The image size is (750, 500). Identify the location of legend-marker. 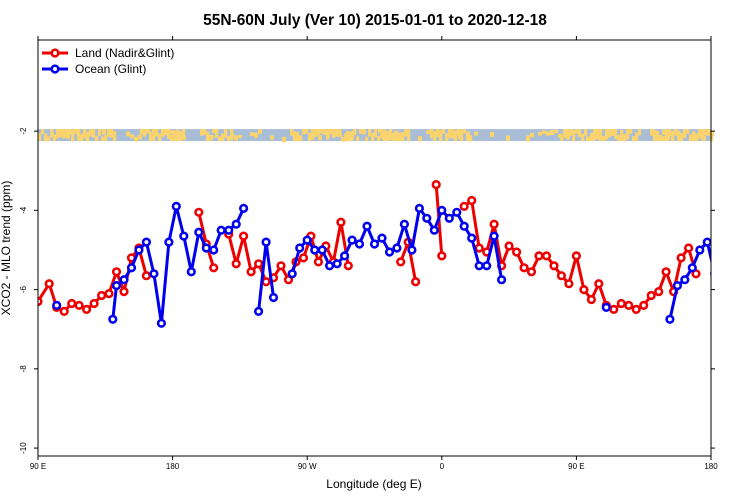
(55, 53).